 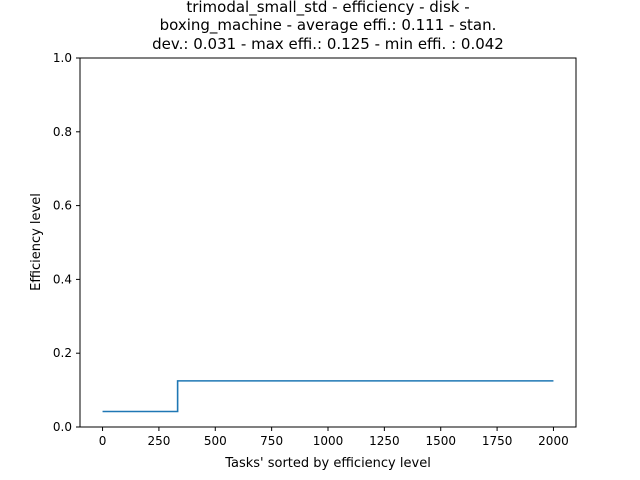 I want to click on x-tick-label: 500, so click(x=215, y=441).